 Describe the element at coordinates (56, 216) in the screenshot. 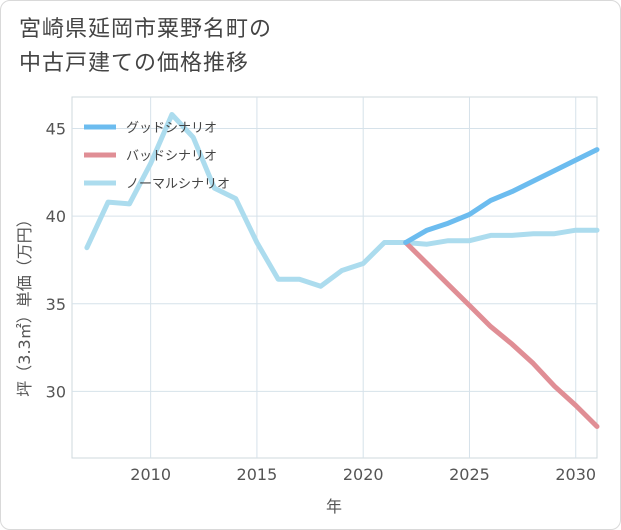

I see `y-tick-label: 40` at that location.